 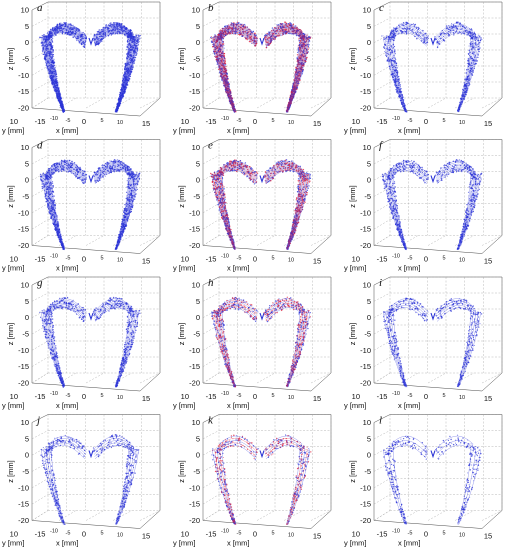 I want to click on y-tick-label: -15, so click(x=382, y=121).